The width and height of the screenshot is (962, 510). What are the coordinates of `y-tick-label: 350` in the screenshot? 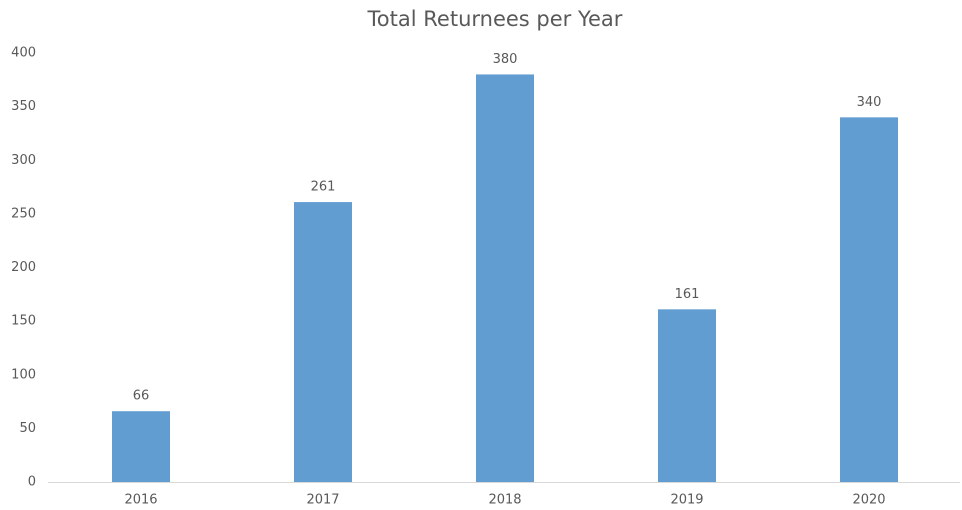 It's located at (23, 106).